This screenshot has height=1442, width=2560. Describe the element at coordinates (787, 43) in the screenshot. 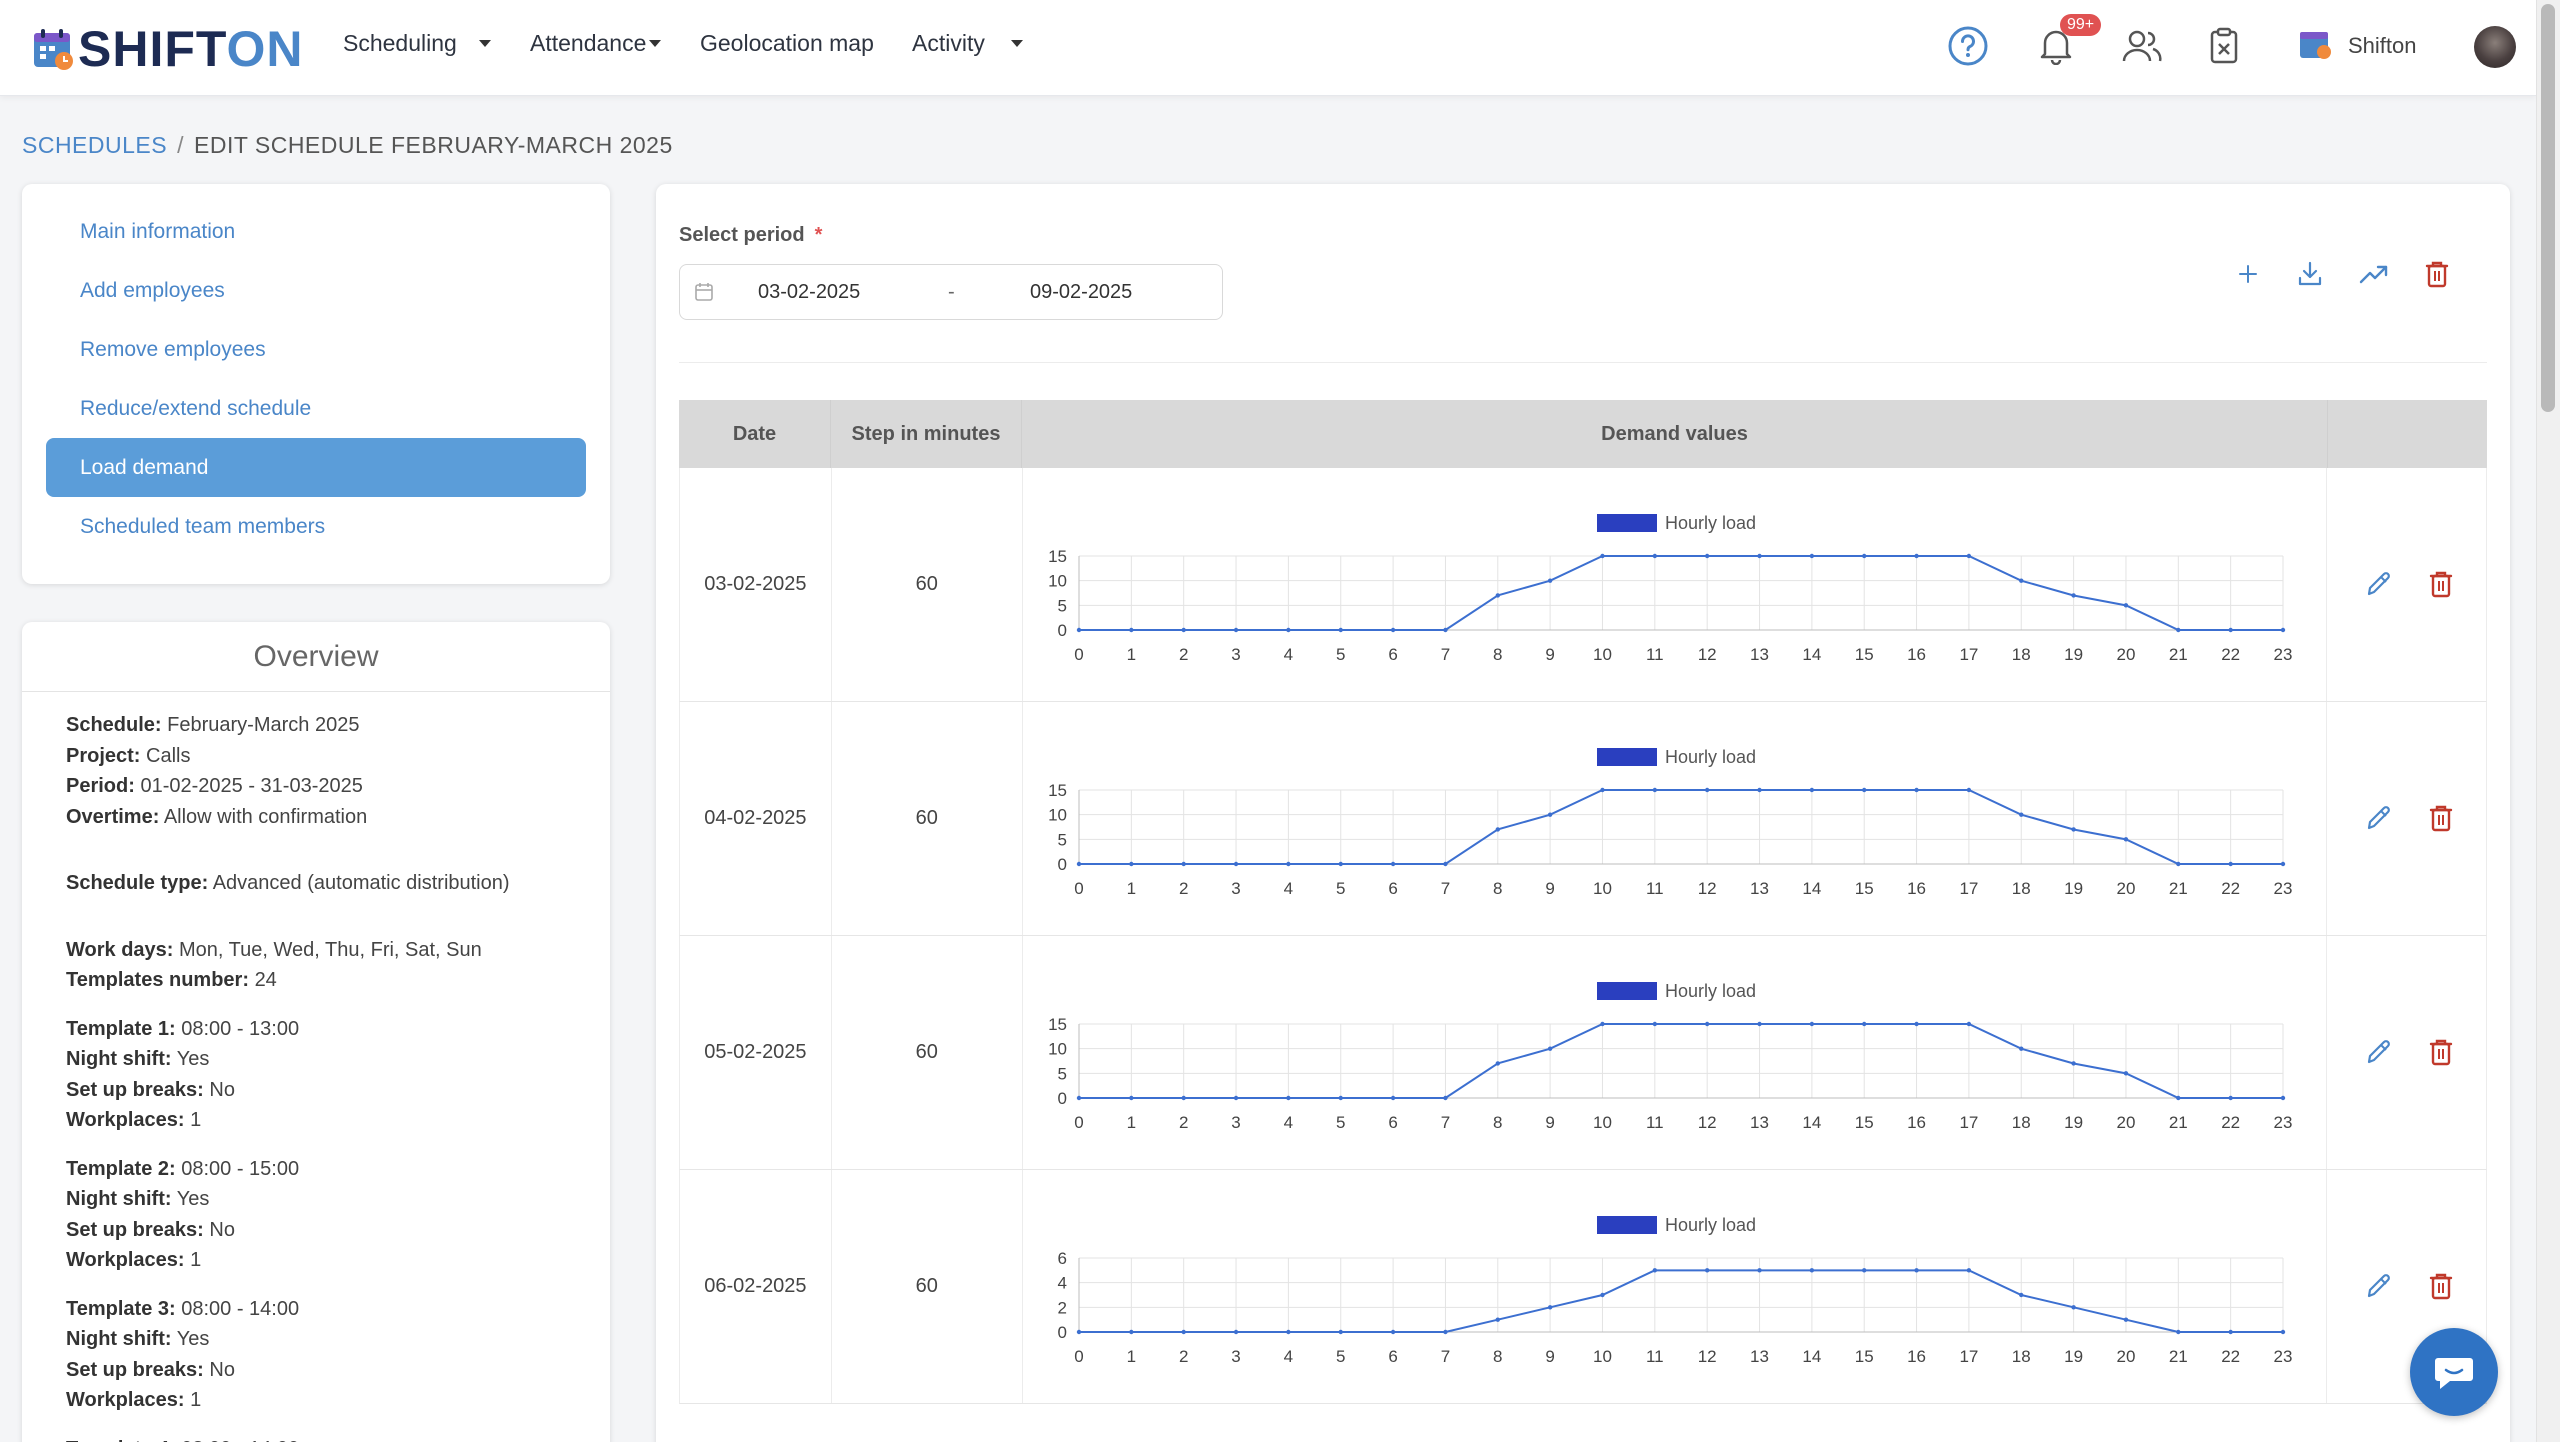

I see `nav-geolocation-map: Geolocation map` at that location.